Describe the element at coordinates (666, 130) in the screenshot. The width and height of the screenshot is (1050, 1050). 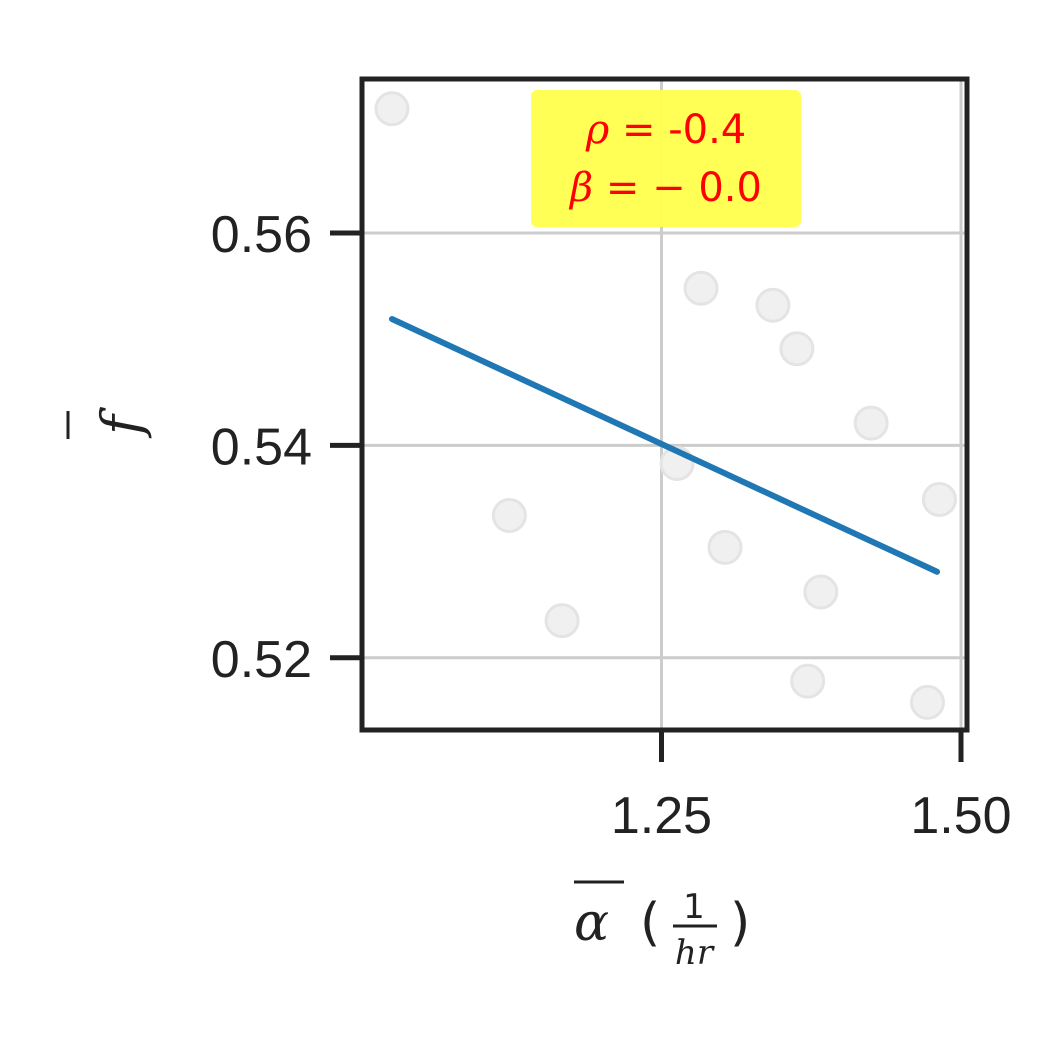
I see `rho-annotation: ρ = -0.4` at that location.